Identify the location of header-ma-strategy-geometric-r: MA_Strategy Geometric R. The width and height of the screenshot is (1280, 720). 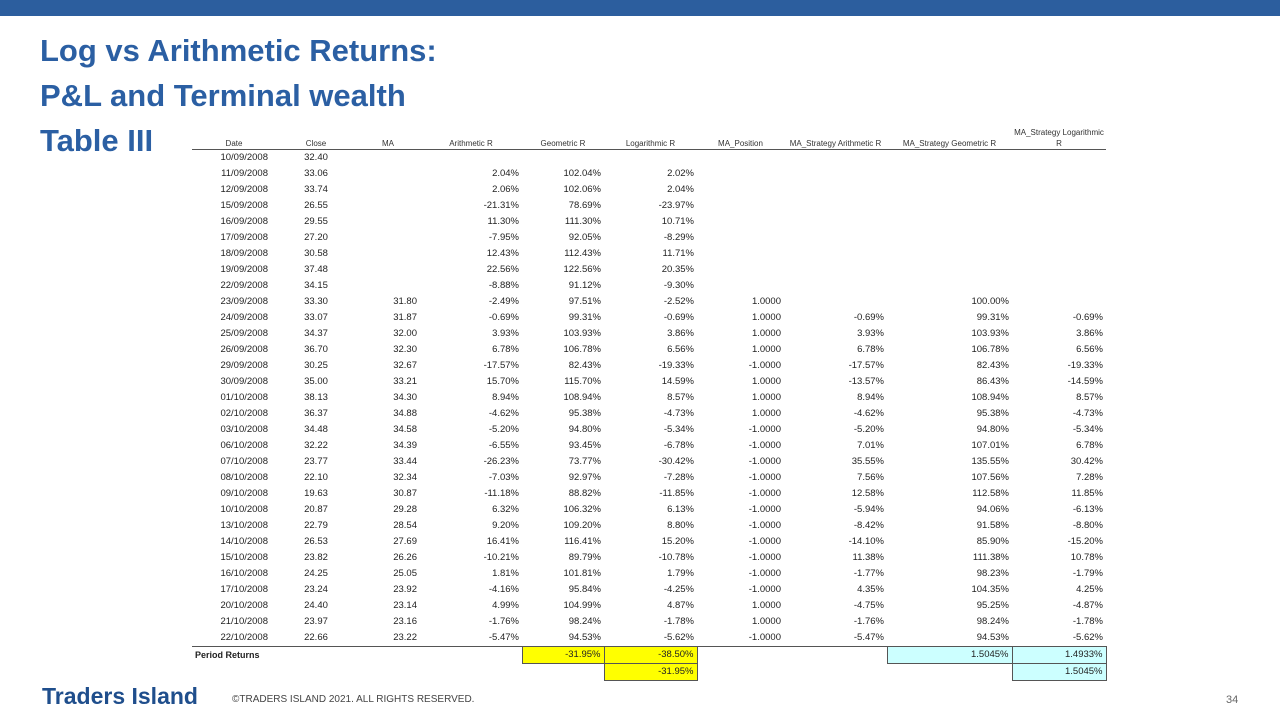
(949, 137).